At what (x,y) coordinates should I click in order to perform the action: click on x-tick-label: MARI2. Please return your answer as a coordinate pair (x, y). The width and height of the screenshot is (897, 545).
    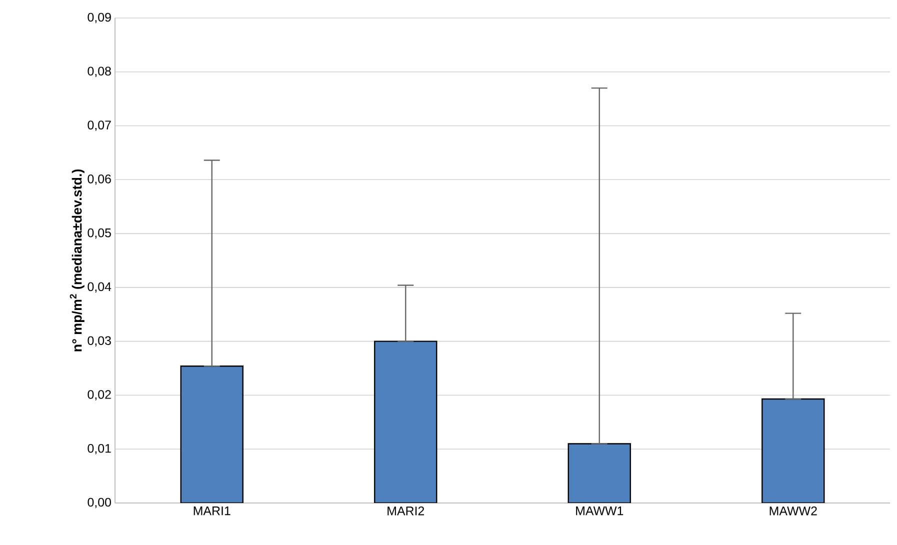
    Looking at the image, I should click on (406, 511).